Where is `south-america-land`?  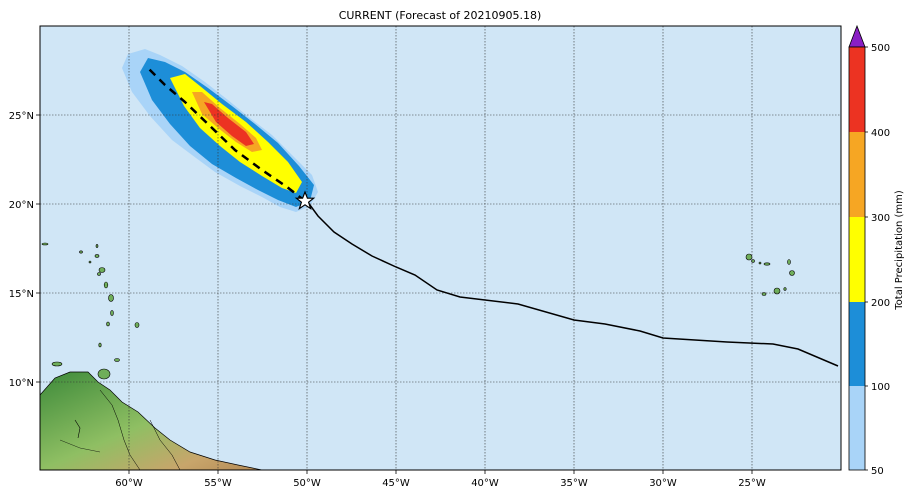
south-america-land is located at coordinates (151, 420).